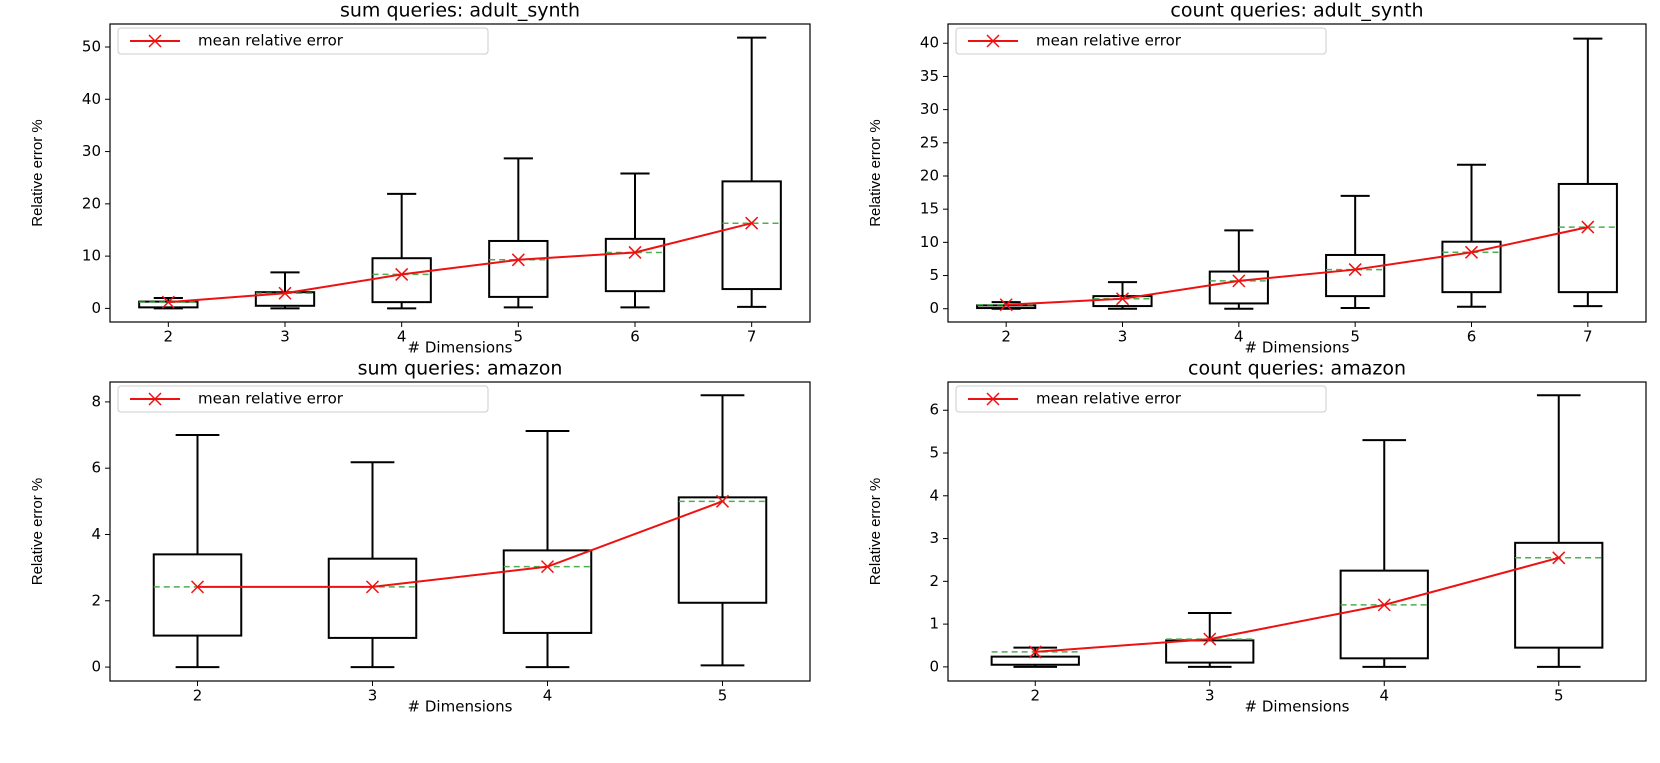  I want to click on y-tick-label: 1, so click(934, 624).